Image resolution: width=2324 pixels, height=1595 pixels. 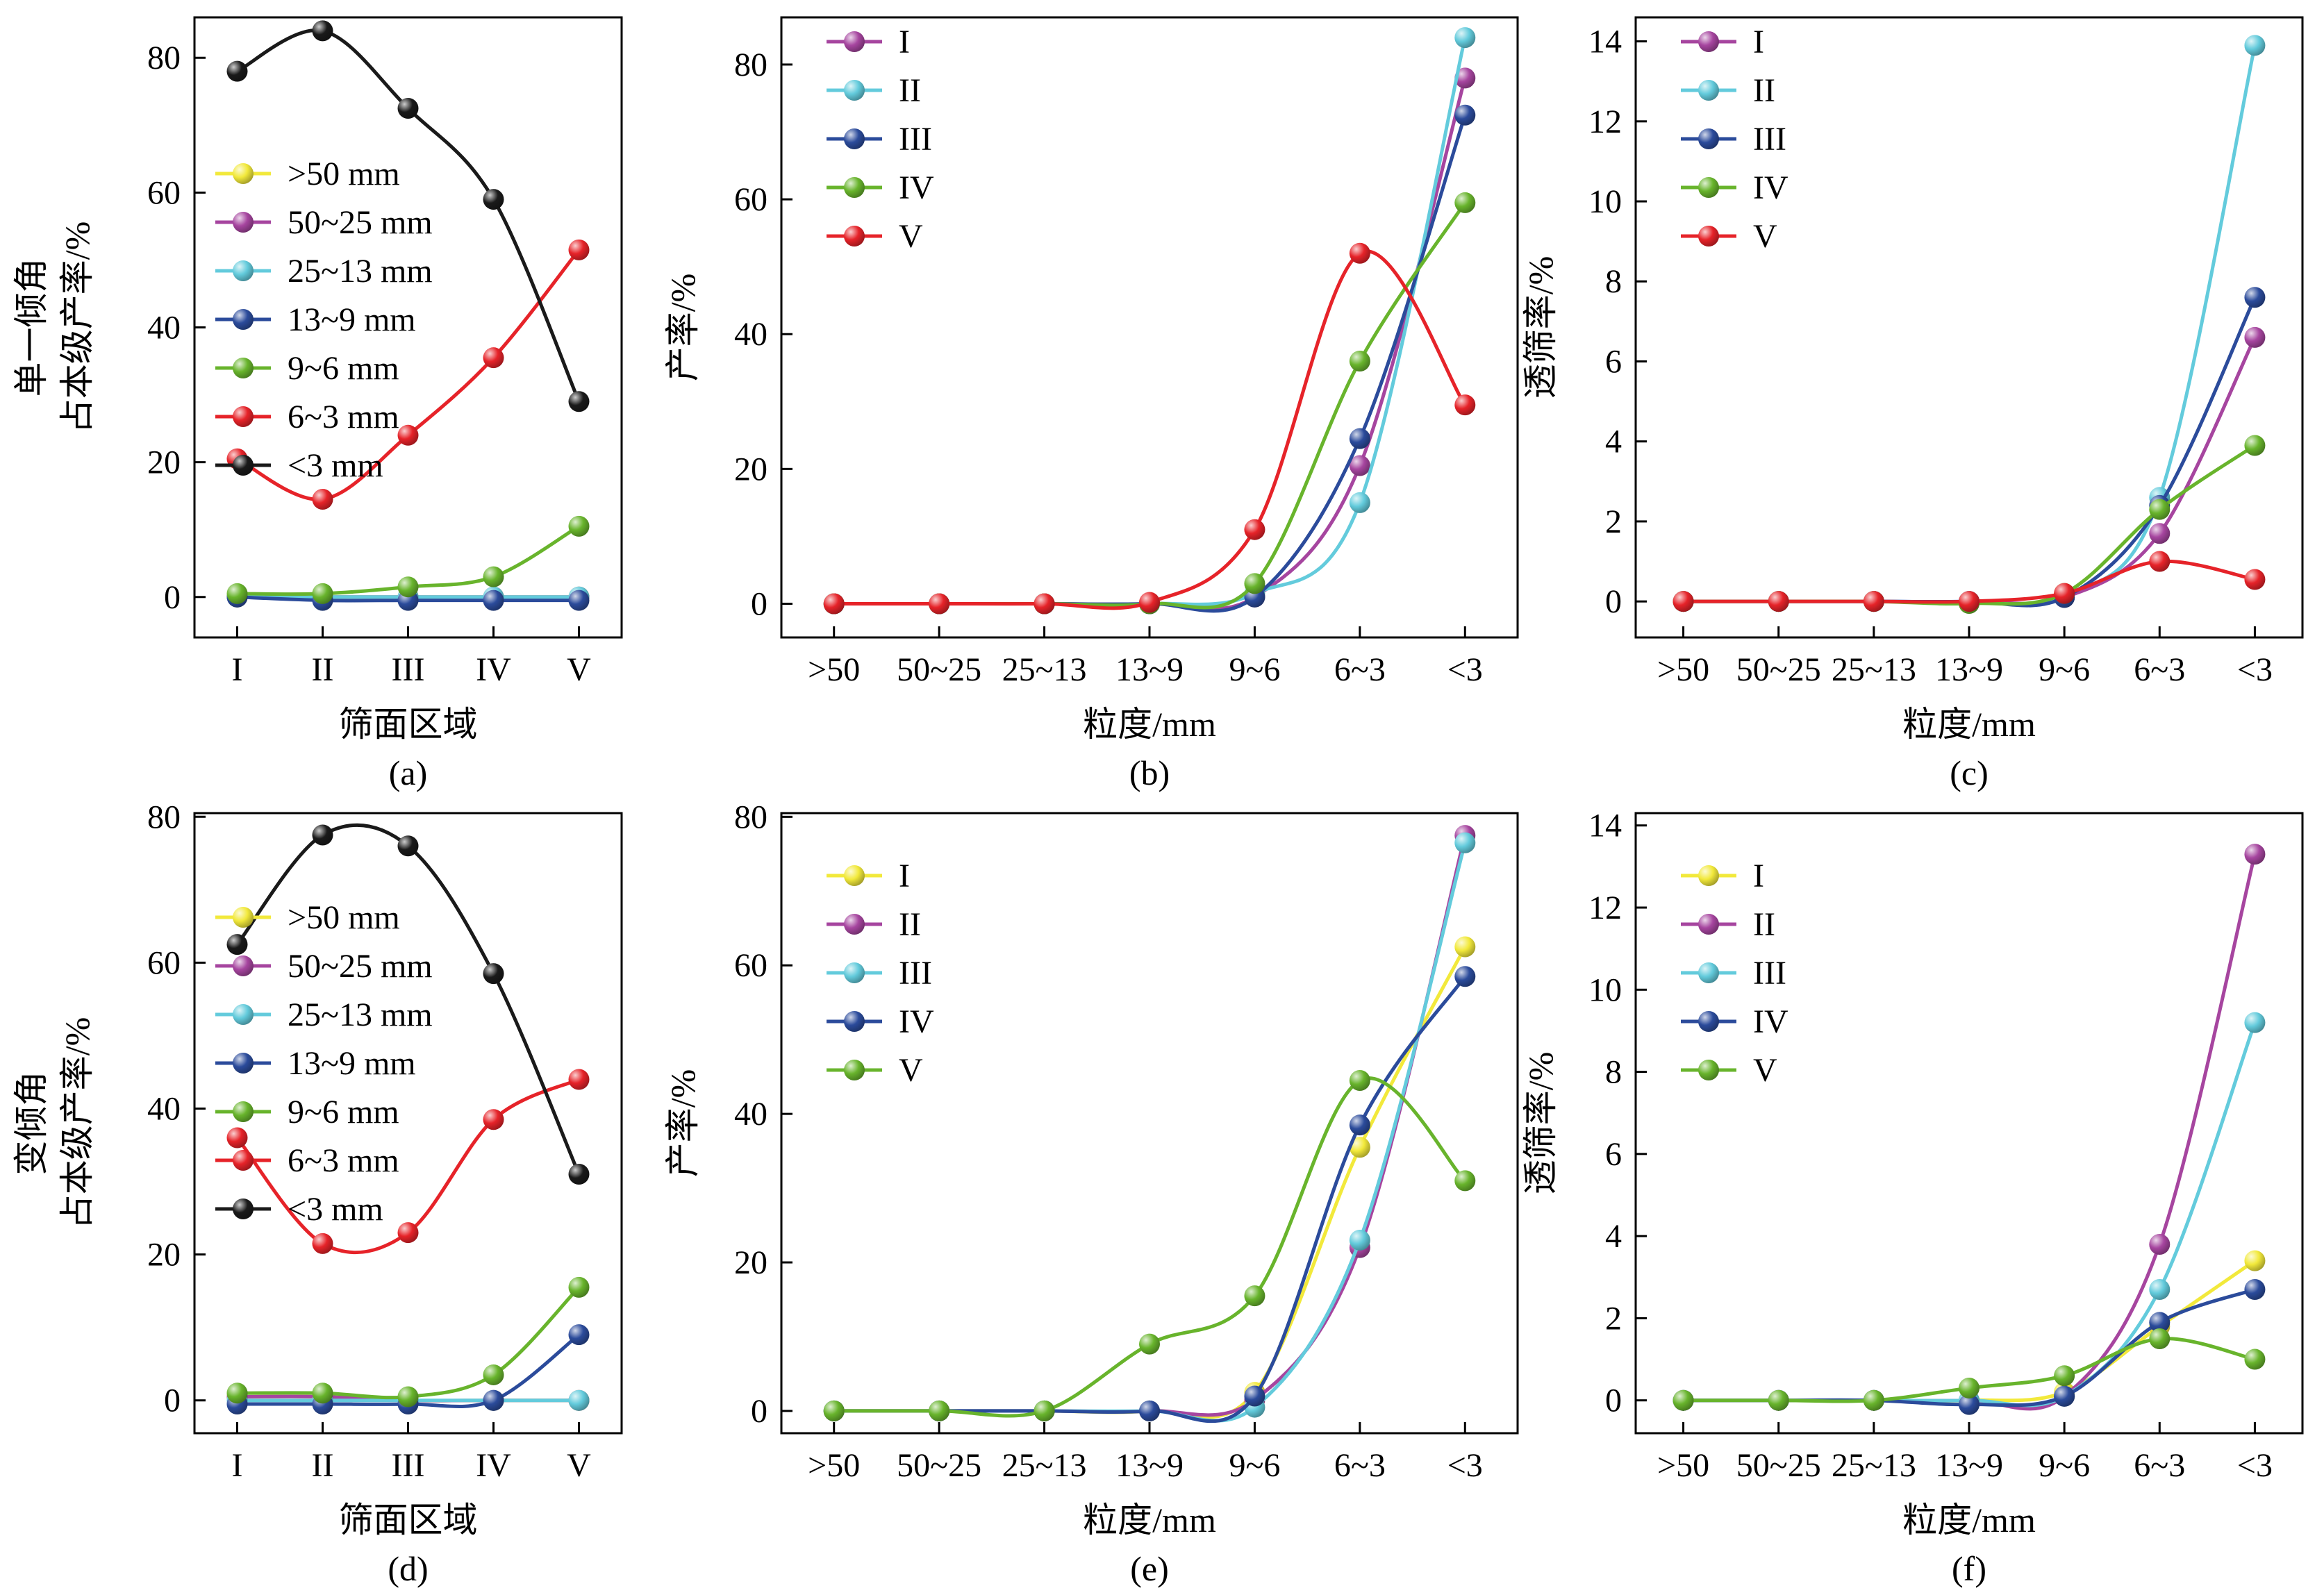 What do you see at coordinates (1149, 772) in the screenshot?
I see `panel-caption: (b)` at bounding box center [1149, 772].